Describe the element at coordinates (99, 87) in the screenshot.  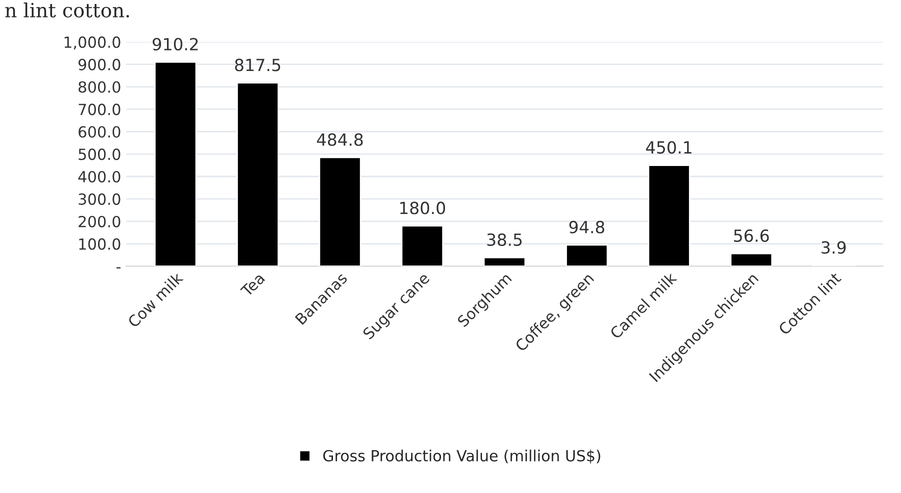
I see `y-tick-label: 800.0` at that location.